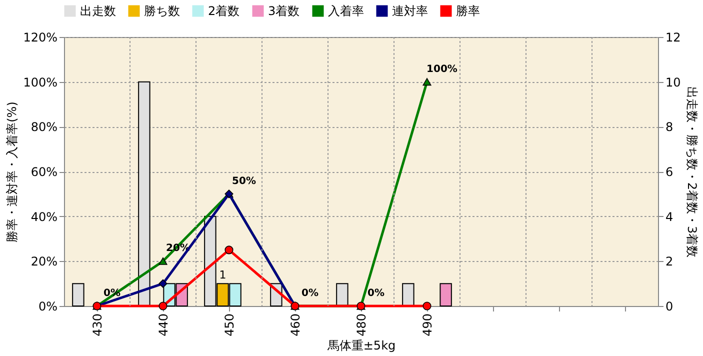 The width and height of the screenshot is (703, 356). What do you see at coordinates (12, 172) in the screenshot?
I see `y-axis-title: 勝率・連対率・入着率(%)` at bounding box center [12, 172].